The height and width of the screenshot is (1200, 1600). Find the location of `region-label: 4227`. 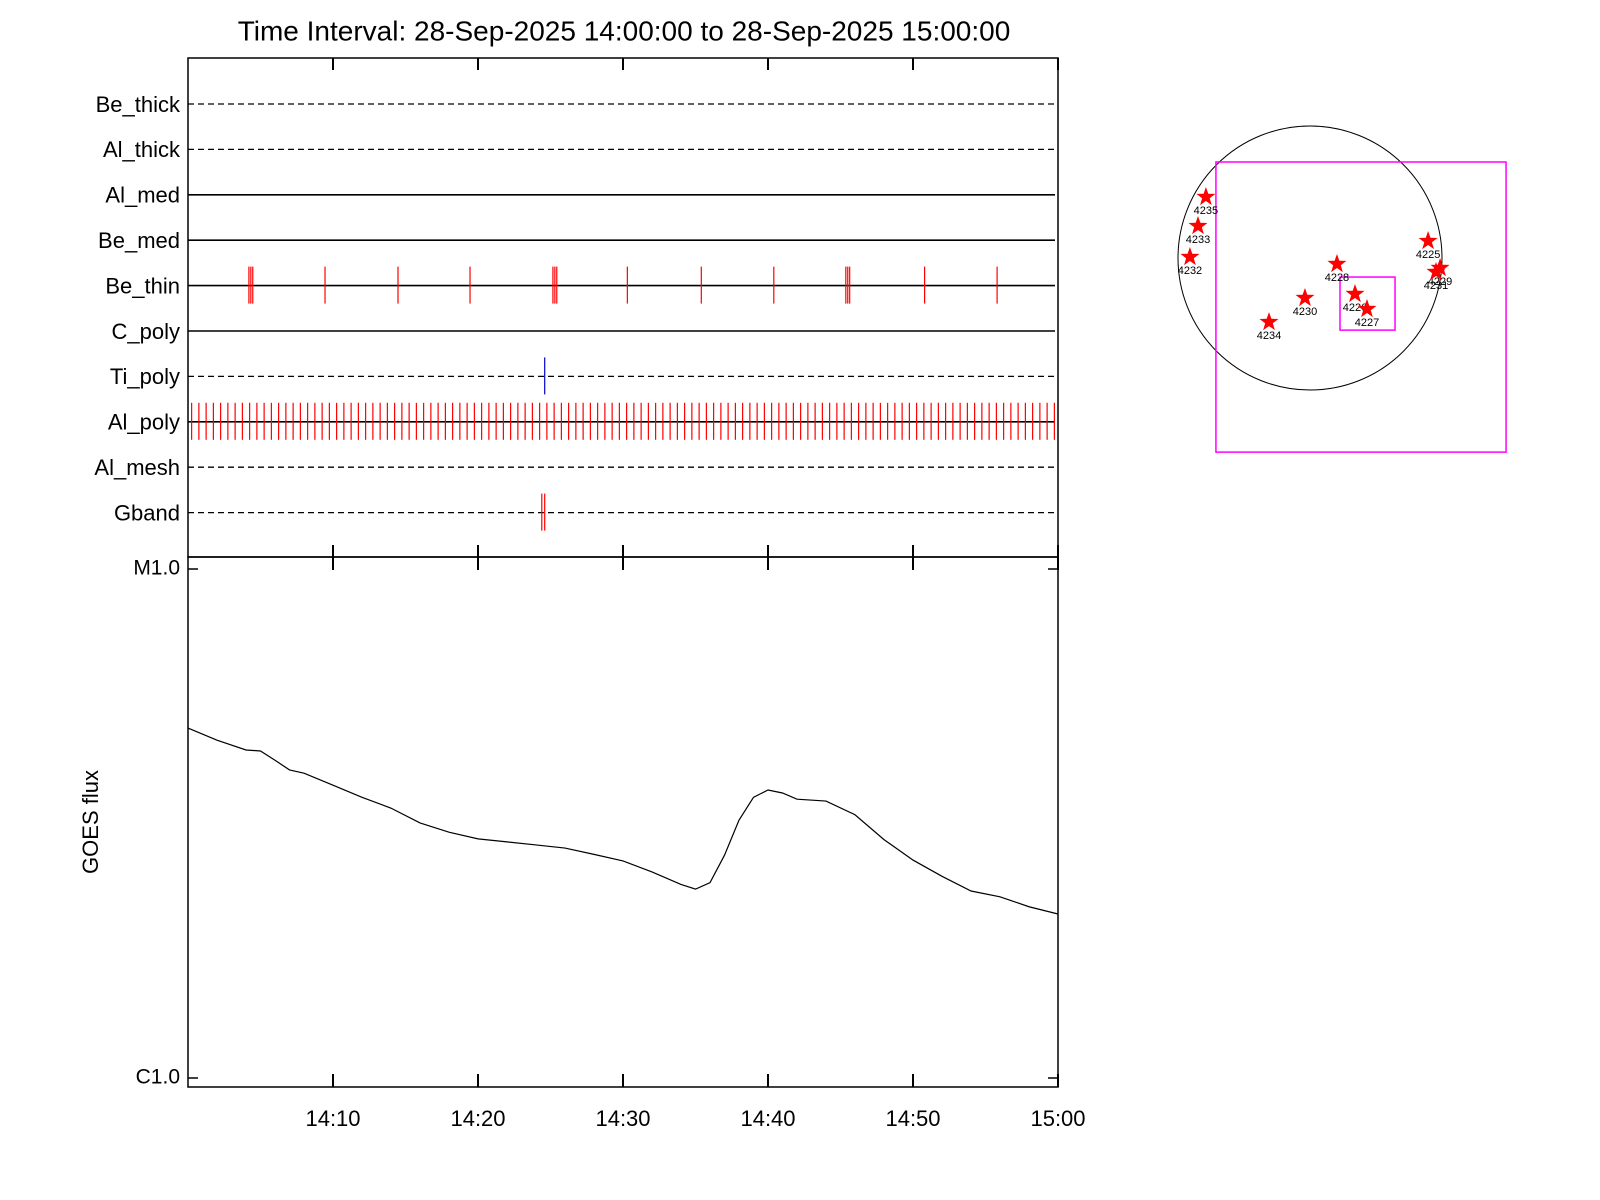

region-label: 4227 is located at coordinates (1367, 323).